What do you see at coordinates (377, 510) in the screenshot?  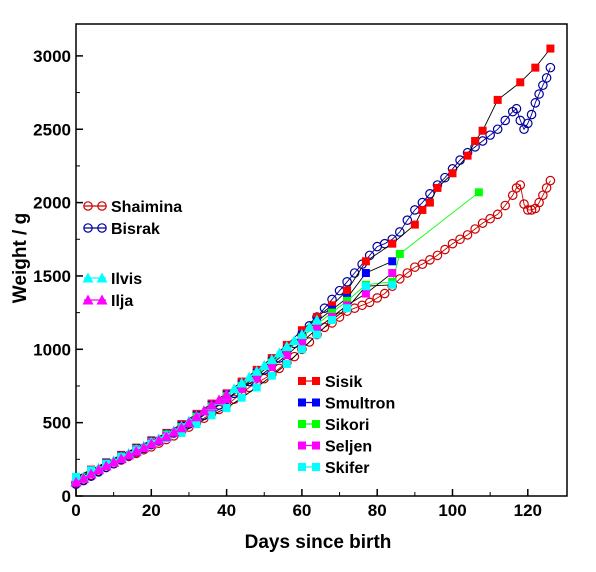 I see `x-tick-label: 80` at bounding box center [377, 510].